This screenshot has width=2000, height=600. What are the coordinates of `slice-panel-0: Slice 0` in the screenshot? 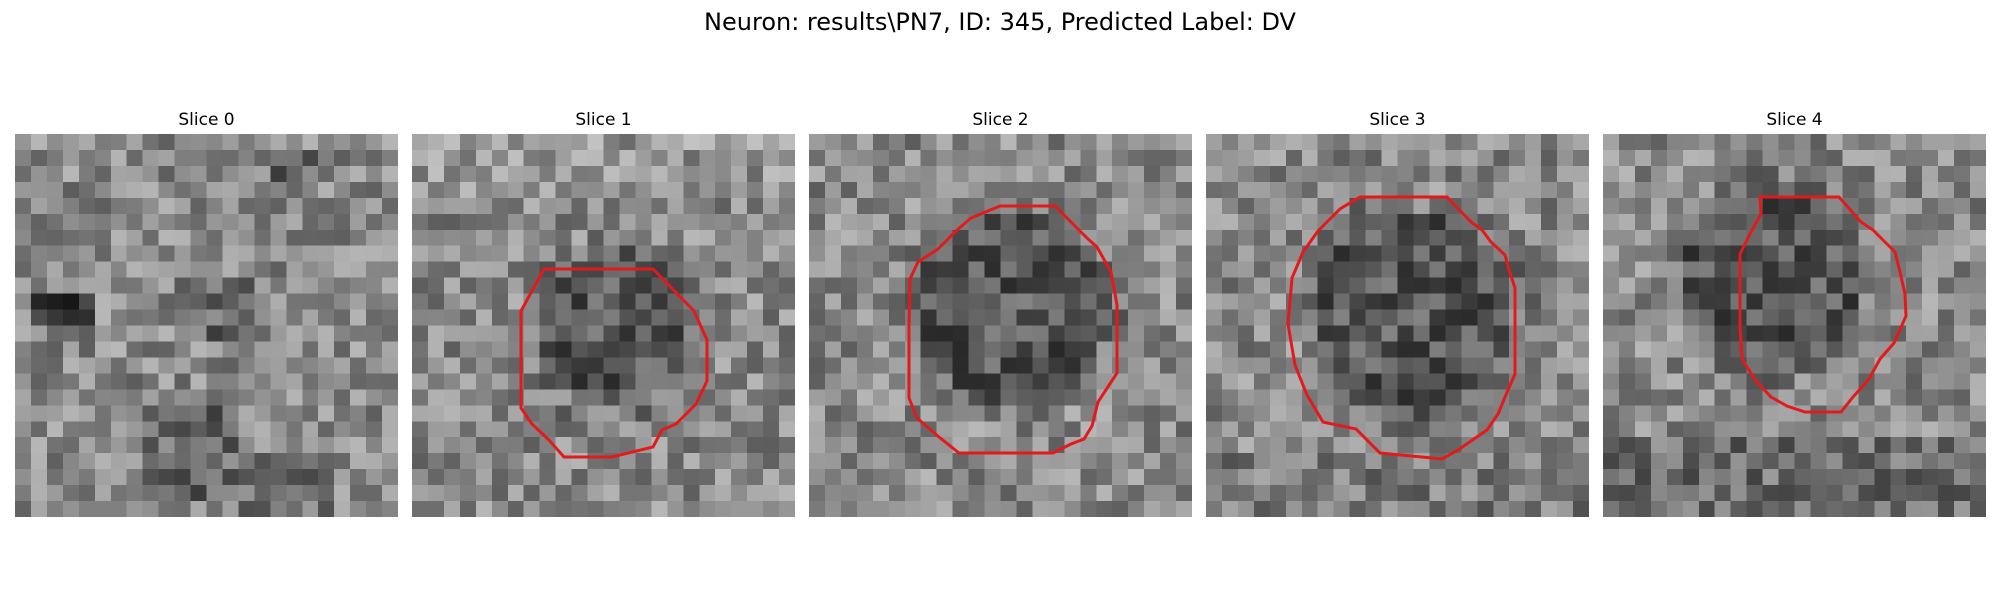 It's located at (206, 312).